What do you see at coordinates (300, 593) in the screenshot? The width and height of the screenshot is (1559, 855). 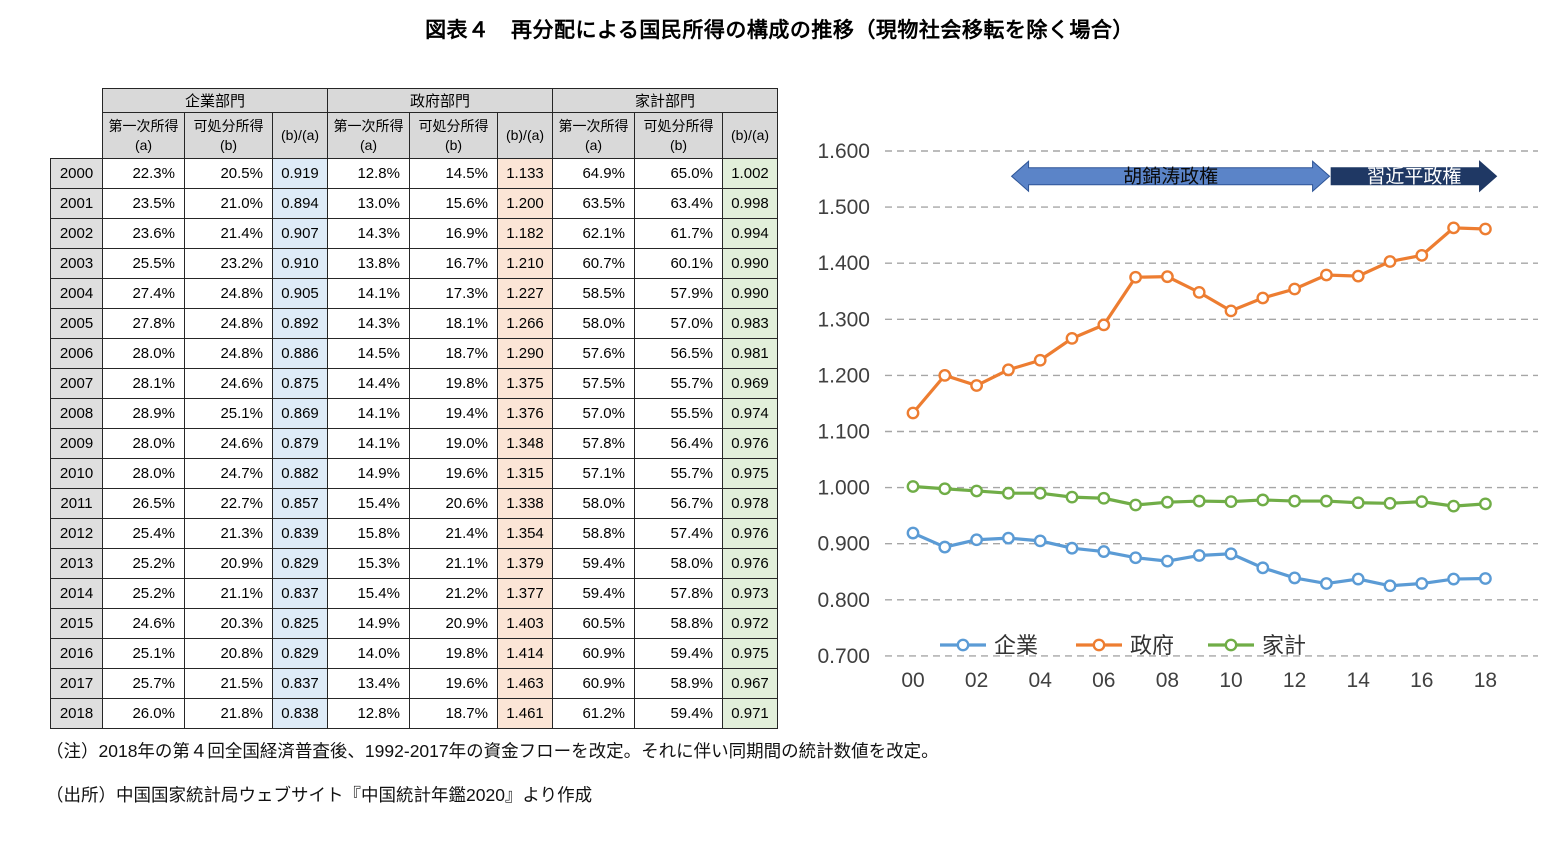 I see `ratio-cell: 0.837` at bounding box center [300, 593].